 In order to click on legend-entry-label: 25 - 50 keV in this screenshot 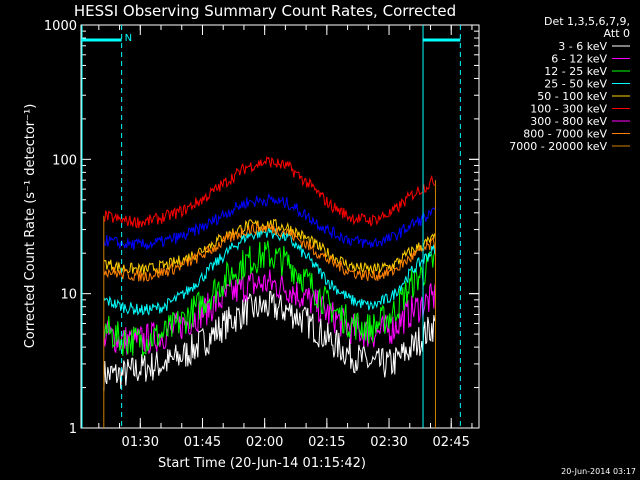, I will do `click(575, 84)`.